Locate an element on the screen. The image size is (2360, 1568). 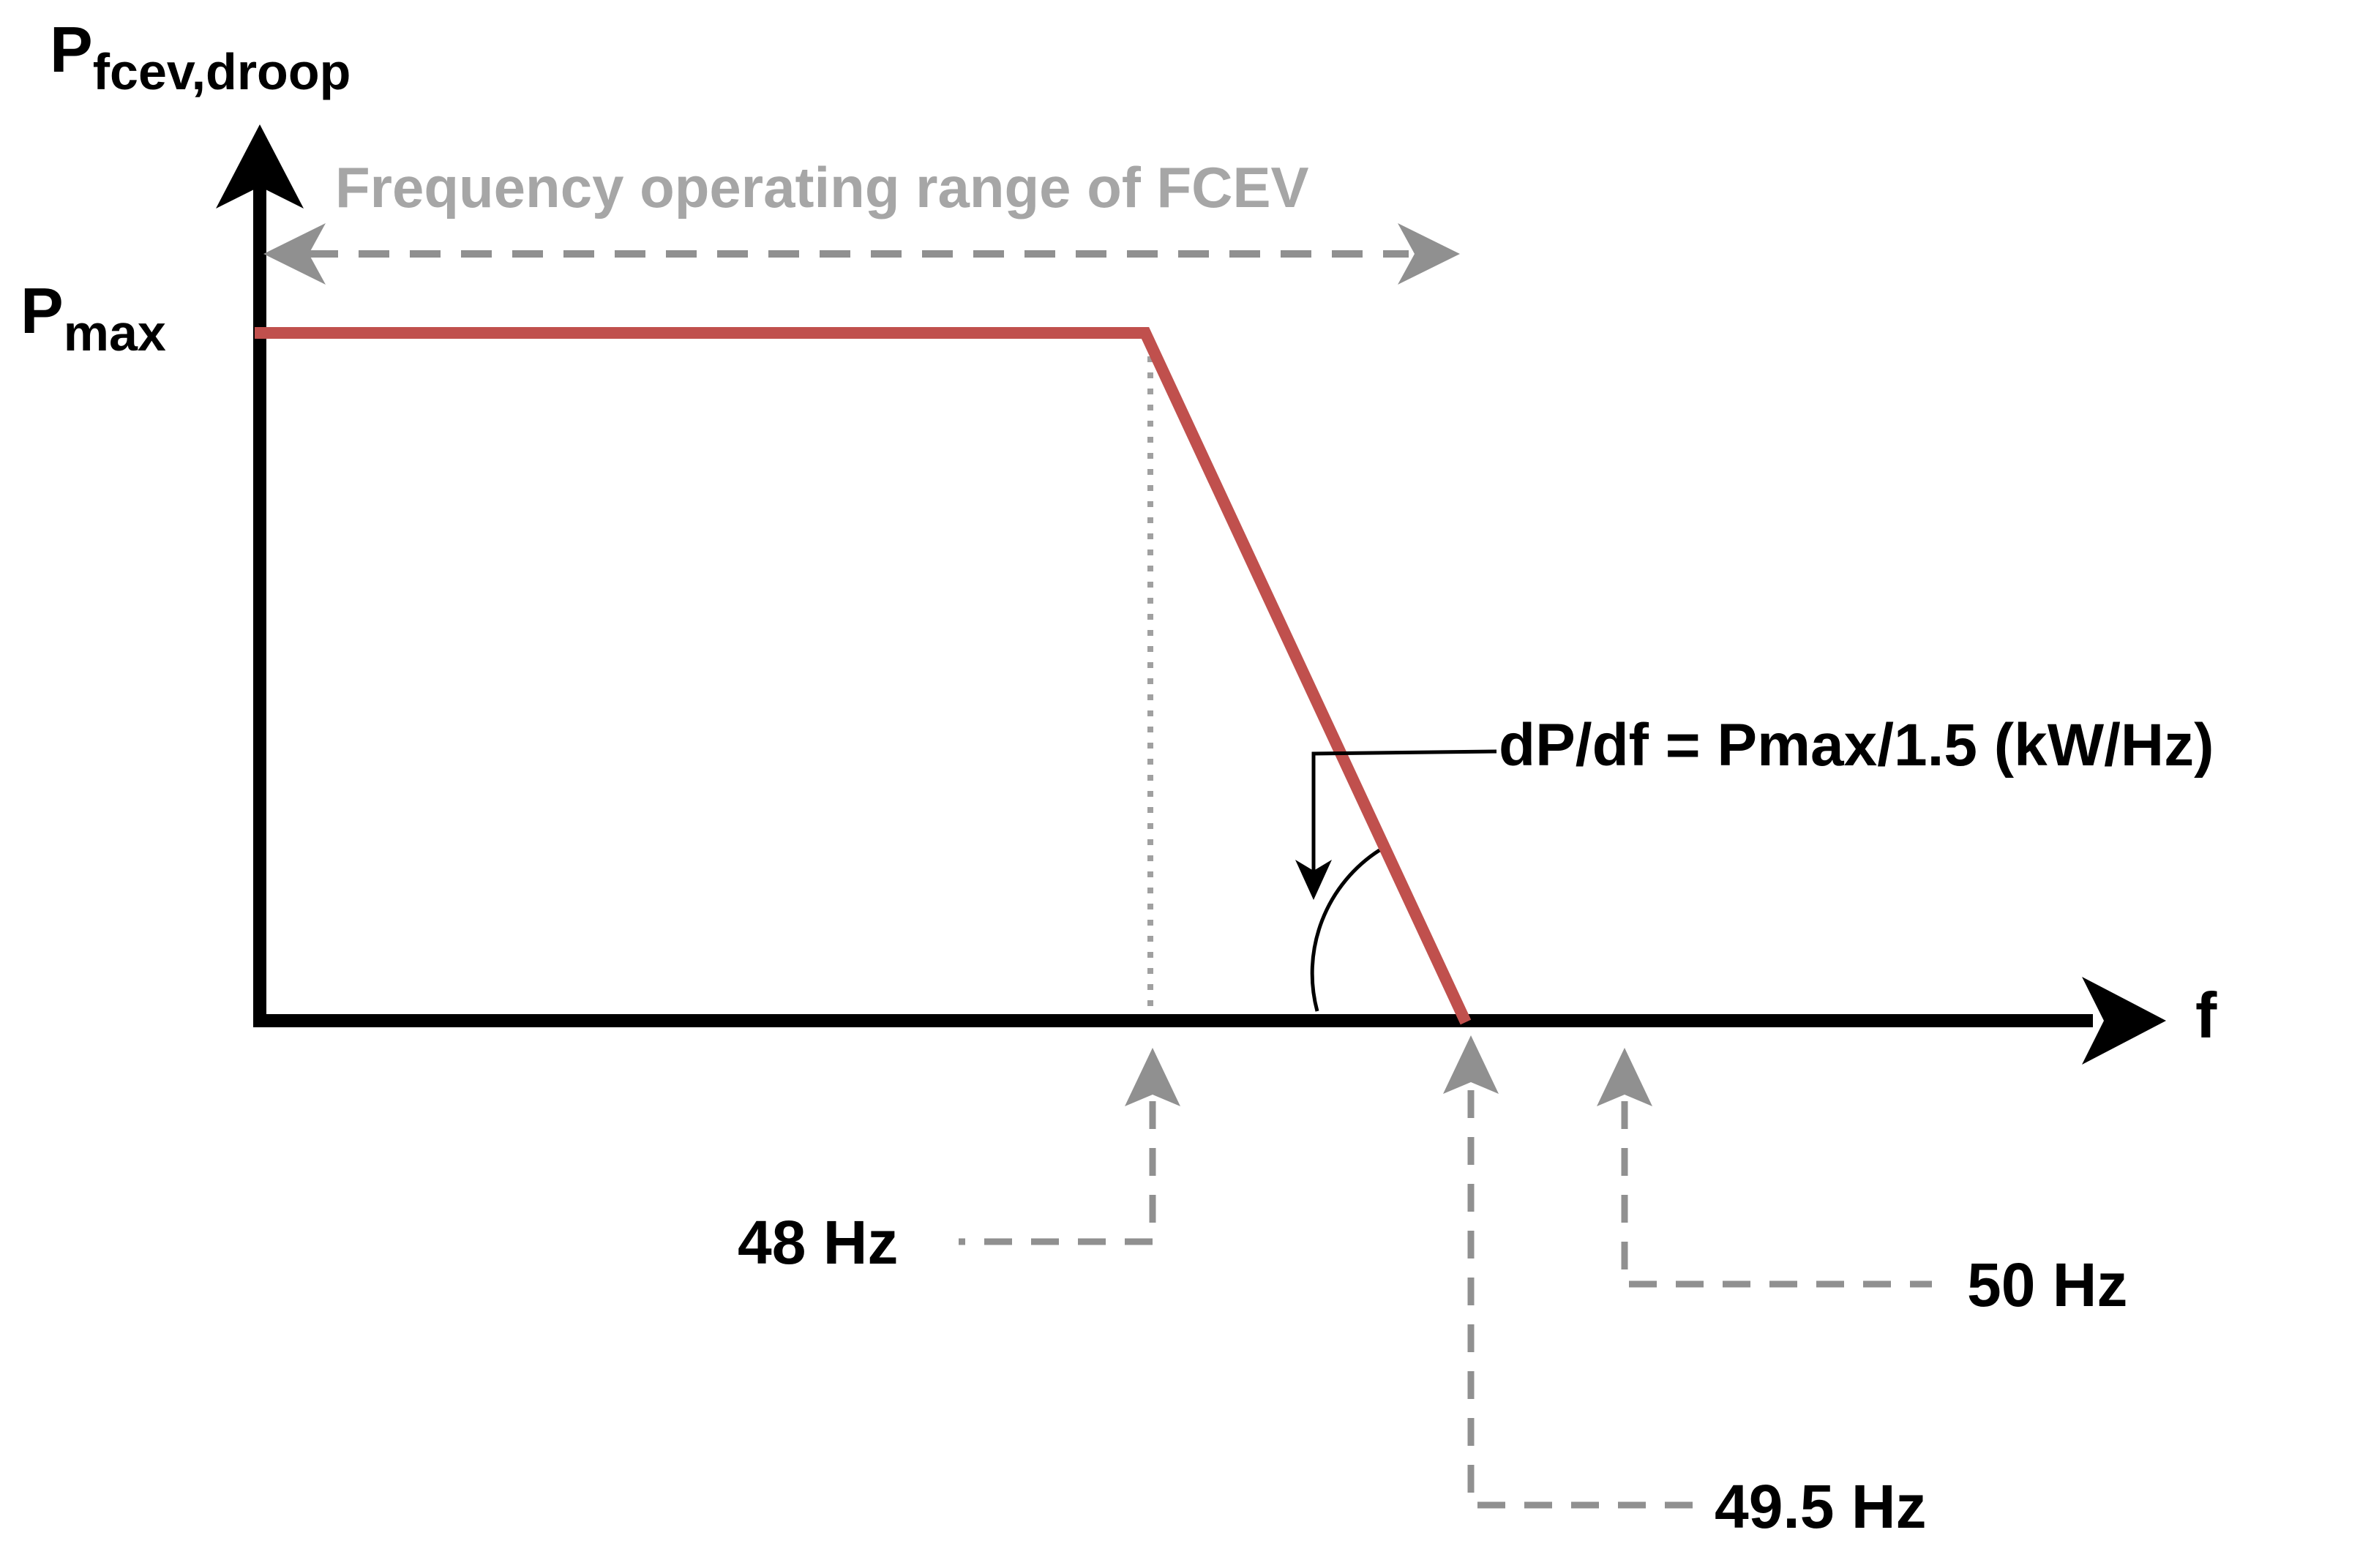
range-label: Frequency operating range of FCEV is located at coordinates (822, 188).